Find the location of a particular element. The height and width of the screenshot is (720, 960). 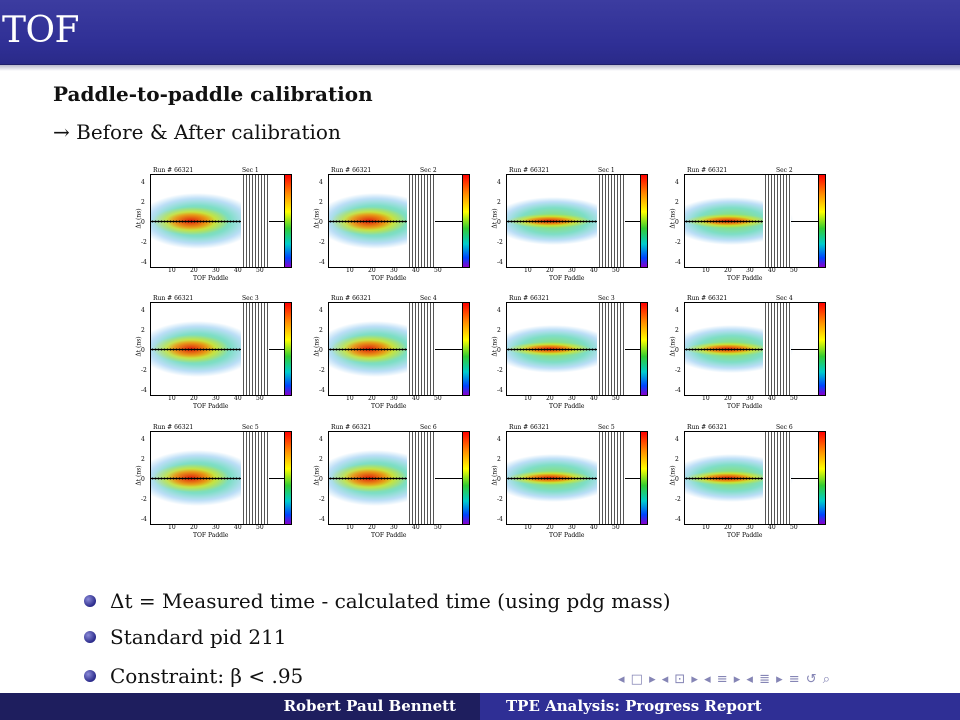

frame-title-bar: TOF is located at coordinates (480, 32).